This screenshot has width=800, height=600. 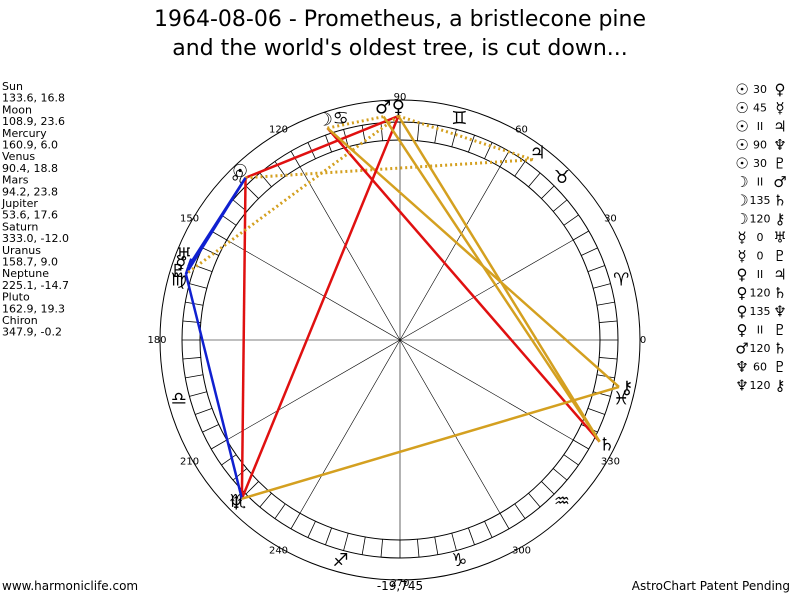 What do you see at coordinates (626, 388) in the screenshot?
I see `planet-glyph: ⚷` at bounding box center [626, 388].